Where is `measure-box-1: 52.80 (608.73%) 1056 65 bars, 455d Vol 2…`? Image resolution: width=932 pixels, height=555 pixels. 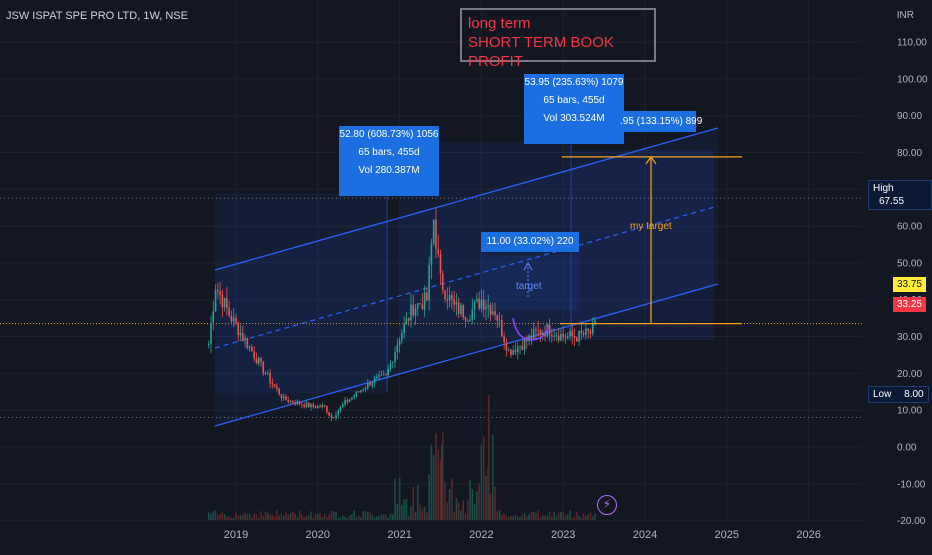
measure-box-1: 52.80 (608.73%) 1056 65 bars, 455d Vol 2… is located at coordinates (389, 161).